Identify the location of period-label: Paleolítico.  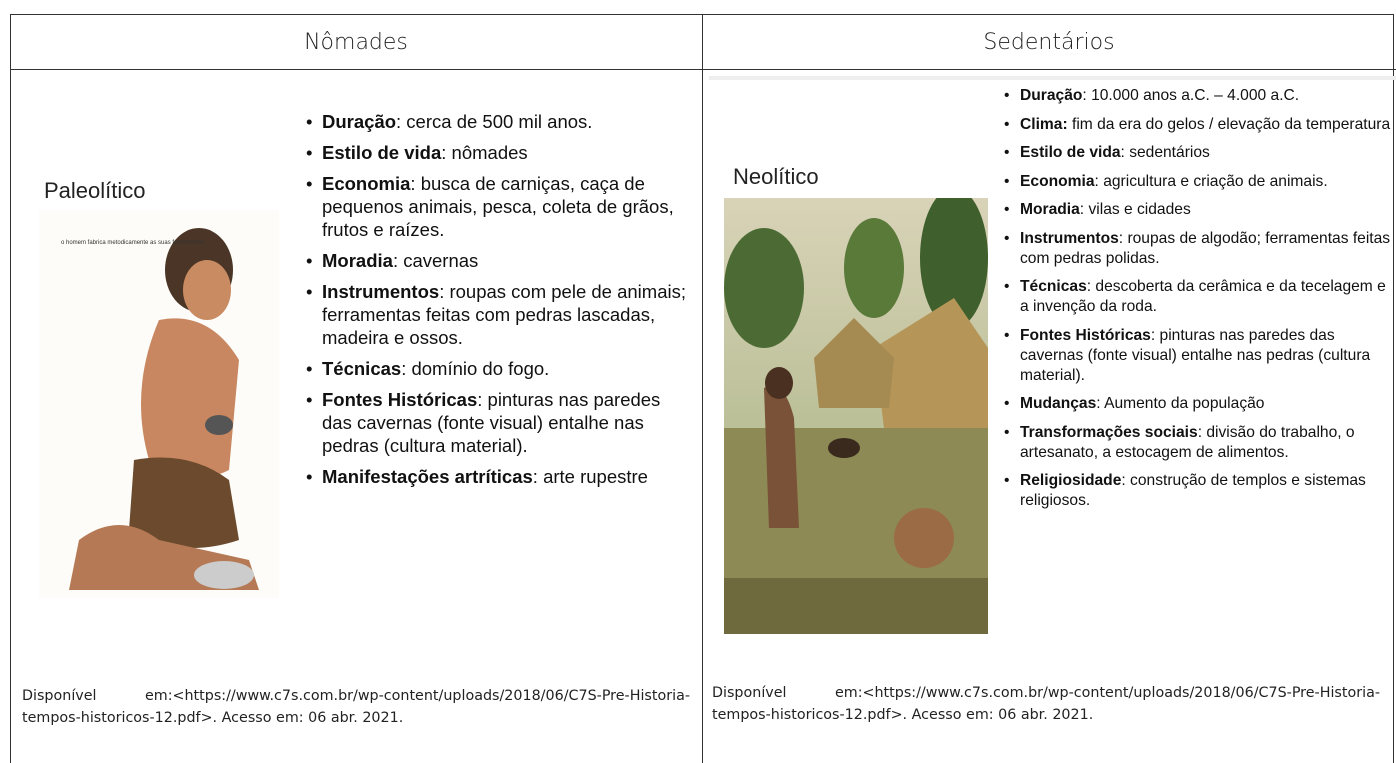
(95, 190).